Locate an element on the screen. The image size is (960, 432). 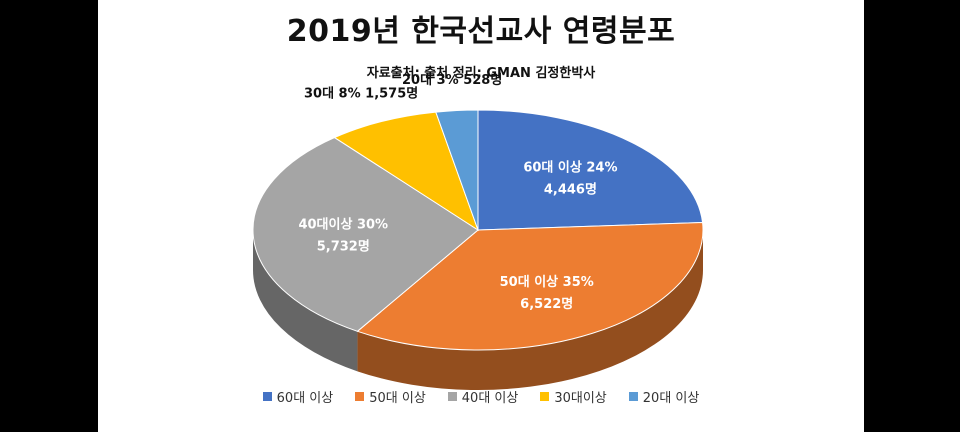
slice-label: 50대 이상 35% is located at coordinates (547, 282).